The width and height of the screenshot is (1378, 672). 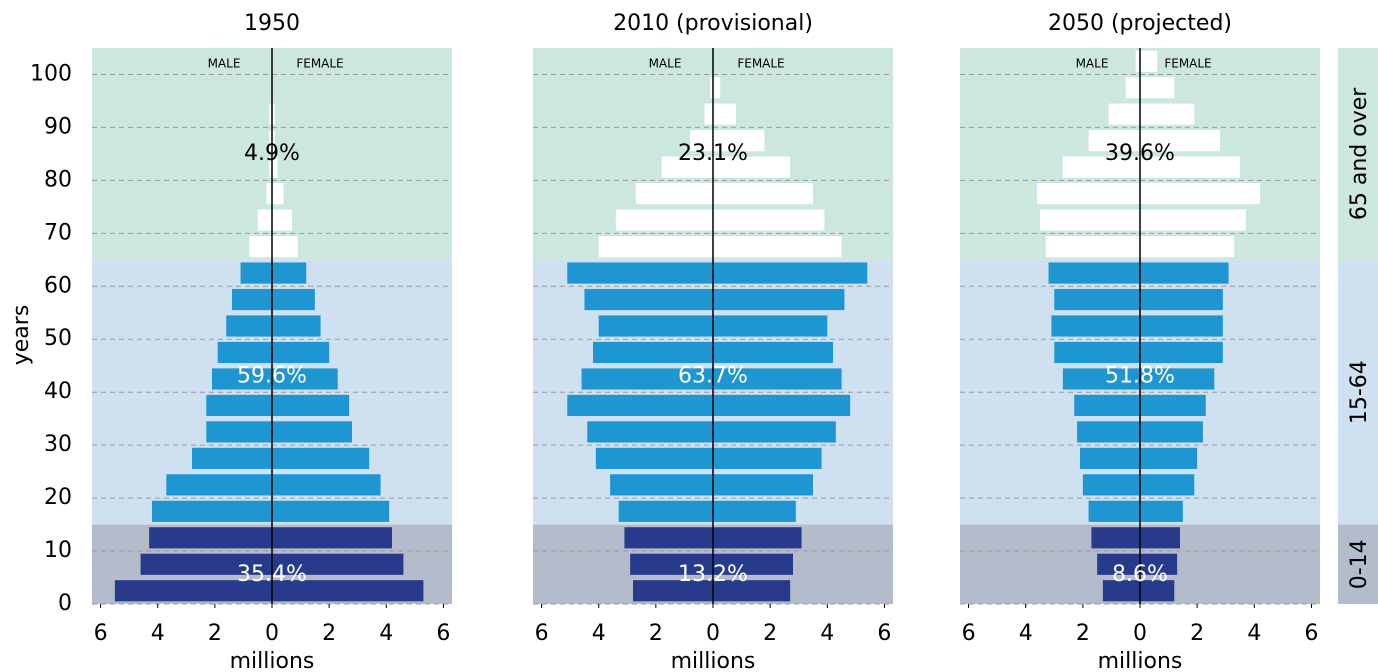 What do you see at coordinates (21, 335) in the screenshot?
I see `y-axis-label: years` at bounding box center [21, 335].